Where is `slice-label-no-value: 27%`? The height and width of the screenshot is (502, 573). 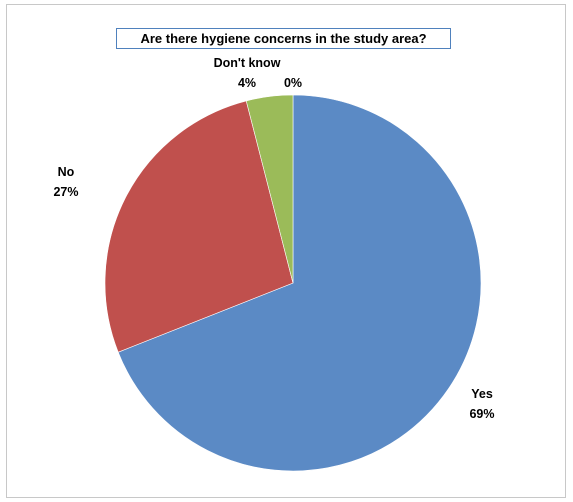
slice-label-no-value: 27% is located at coordinates (65, 192).